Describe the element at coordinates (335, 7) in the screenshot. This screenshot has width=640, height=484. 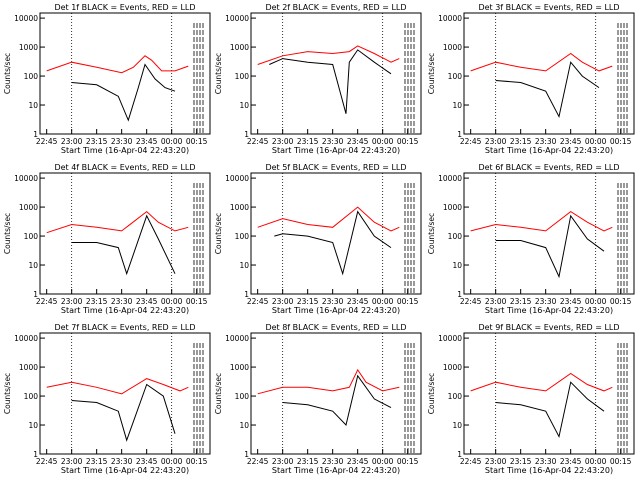
I see `chart-title: Det 2f BLACK = Events, RED = LLD` at that location.